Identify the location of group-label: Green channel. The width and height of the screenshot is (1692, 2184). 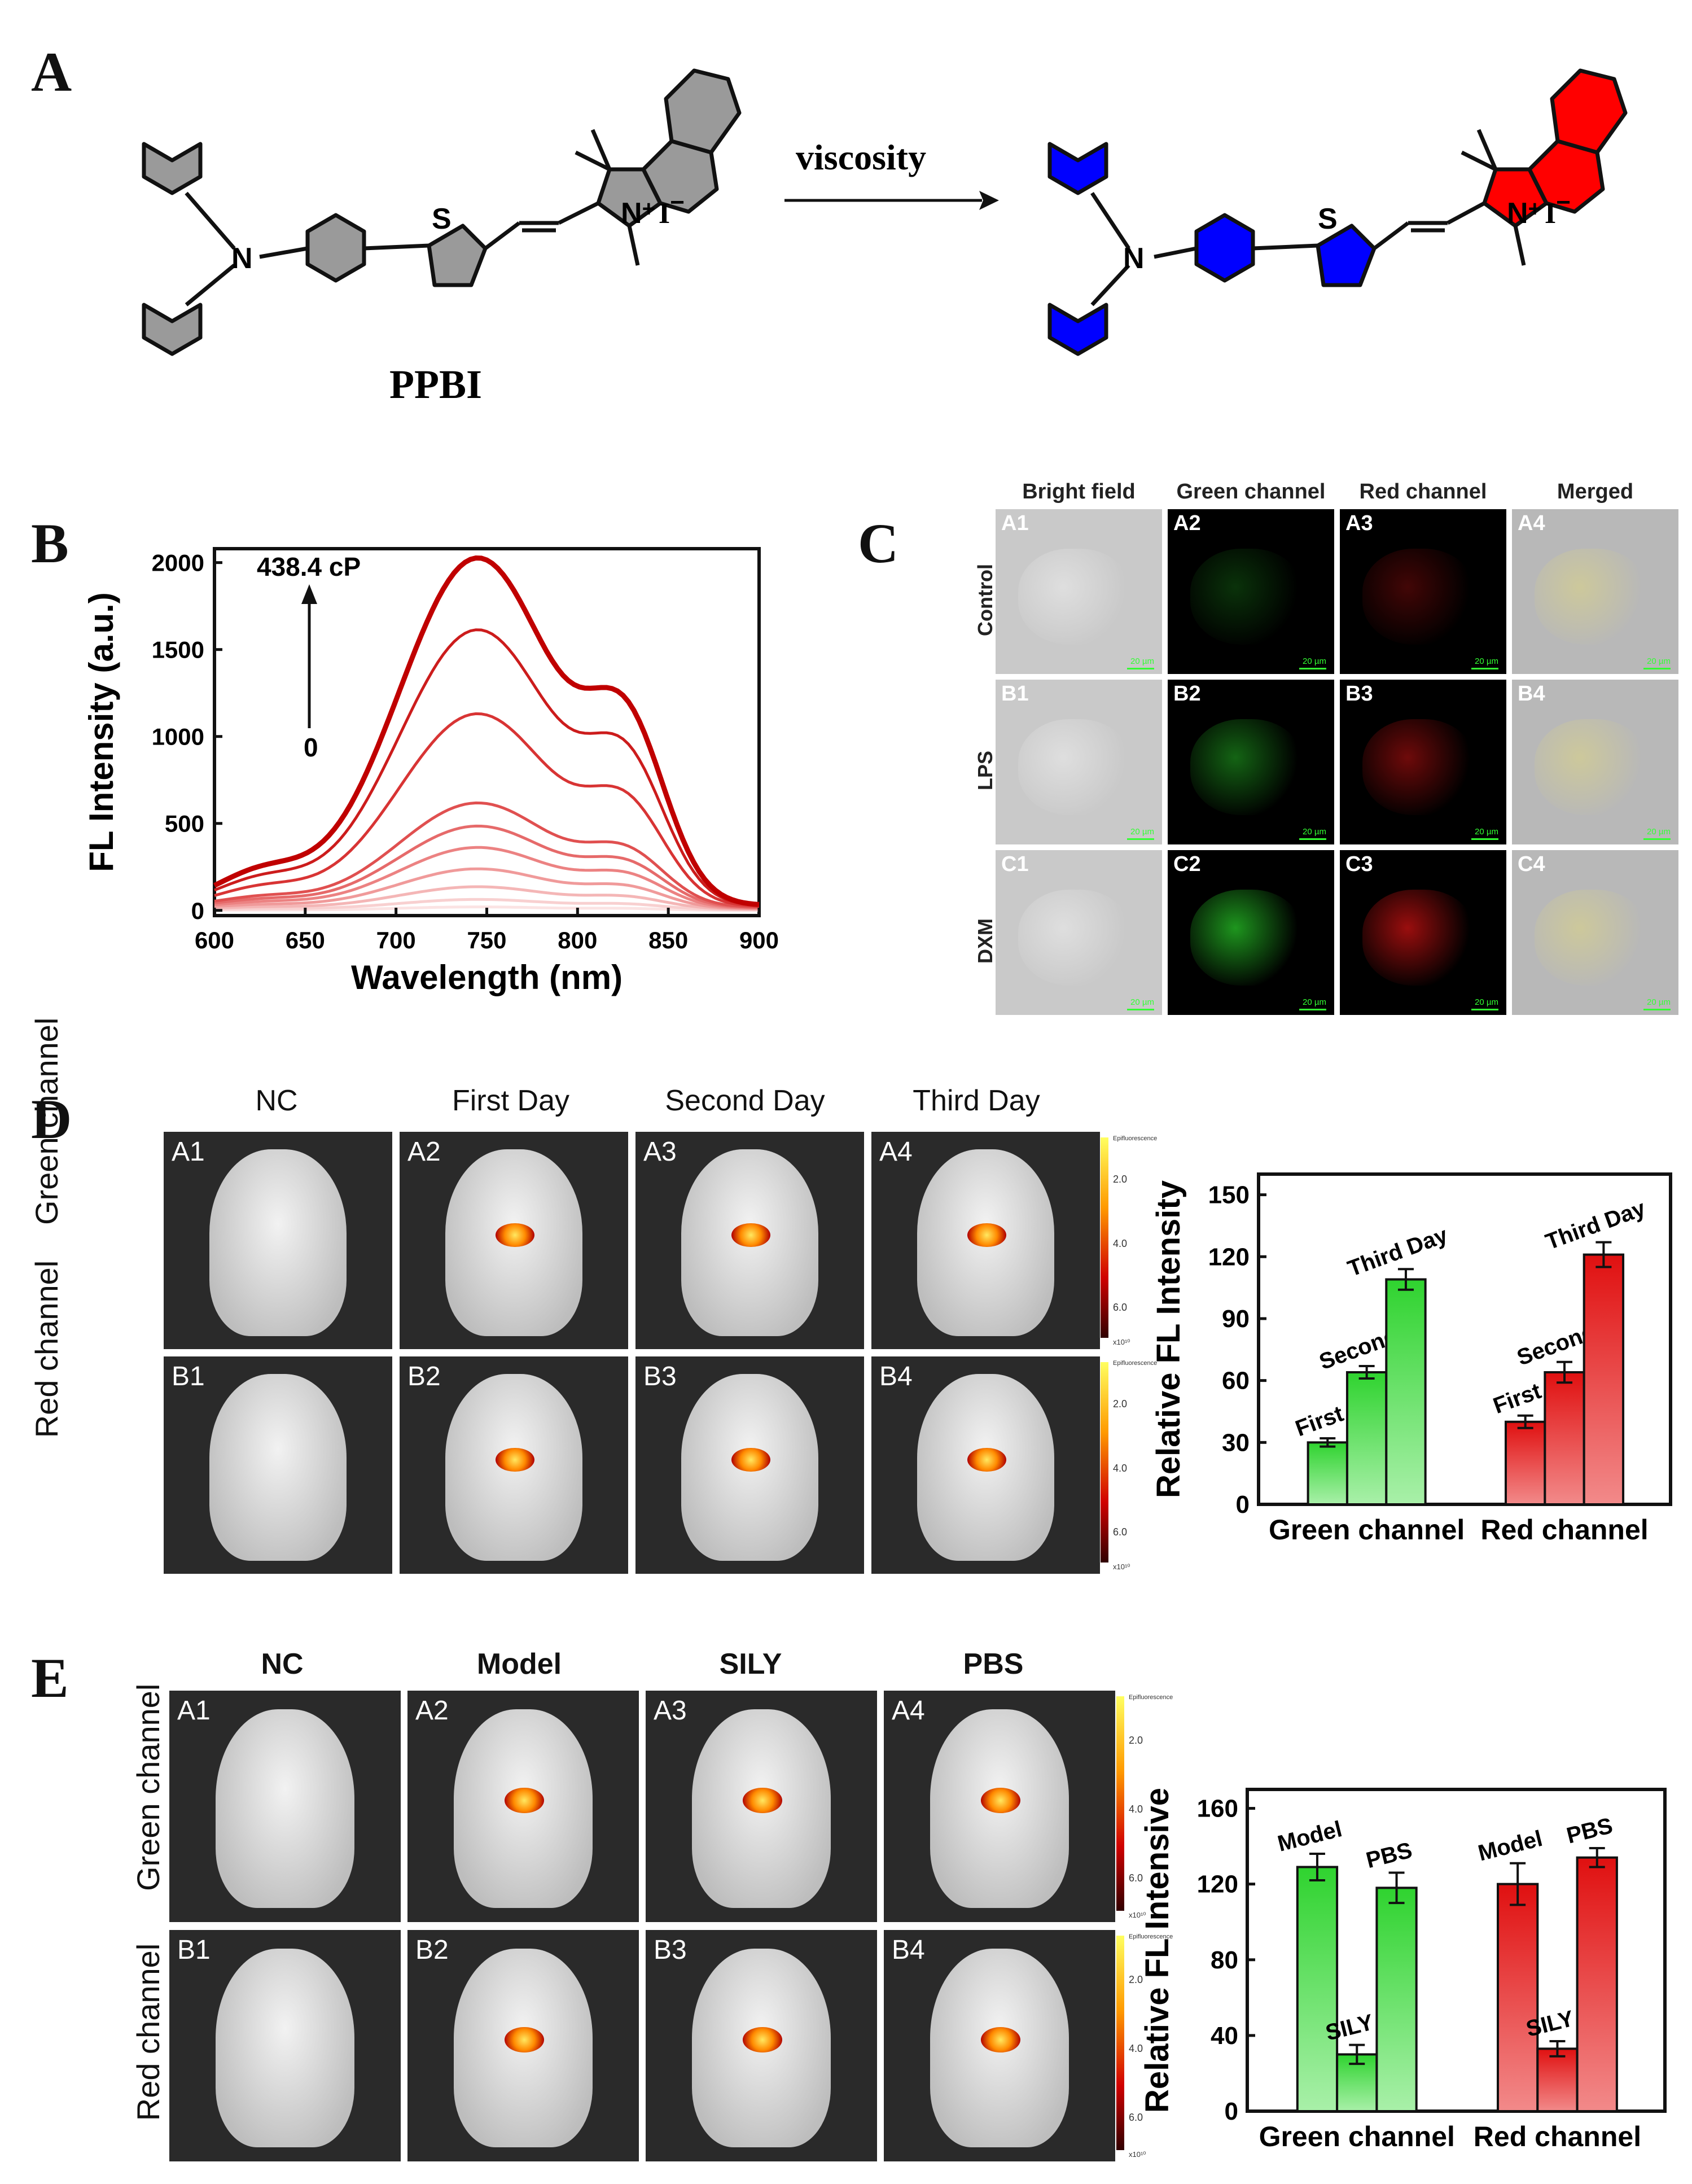
(1367, 1530).